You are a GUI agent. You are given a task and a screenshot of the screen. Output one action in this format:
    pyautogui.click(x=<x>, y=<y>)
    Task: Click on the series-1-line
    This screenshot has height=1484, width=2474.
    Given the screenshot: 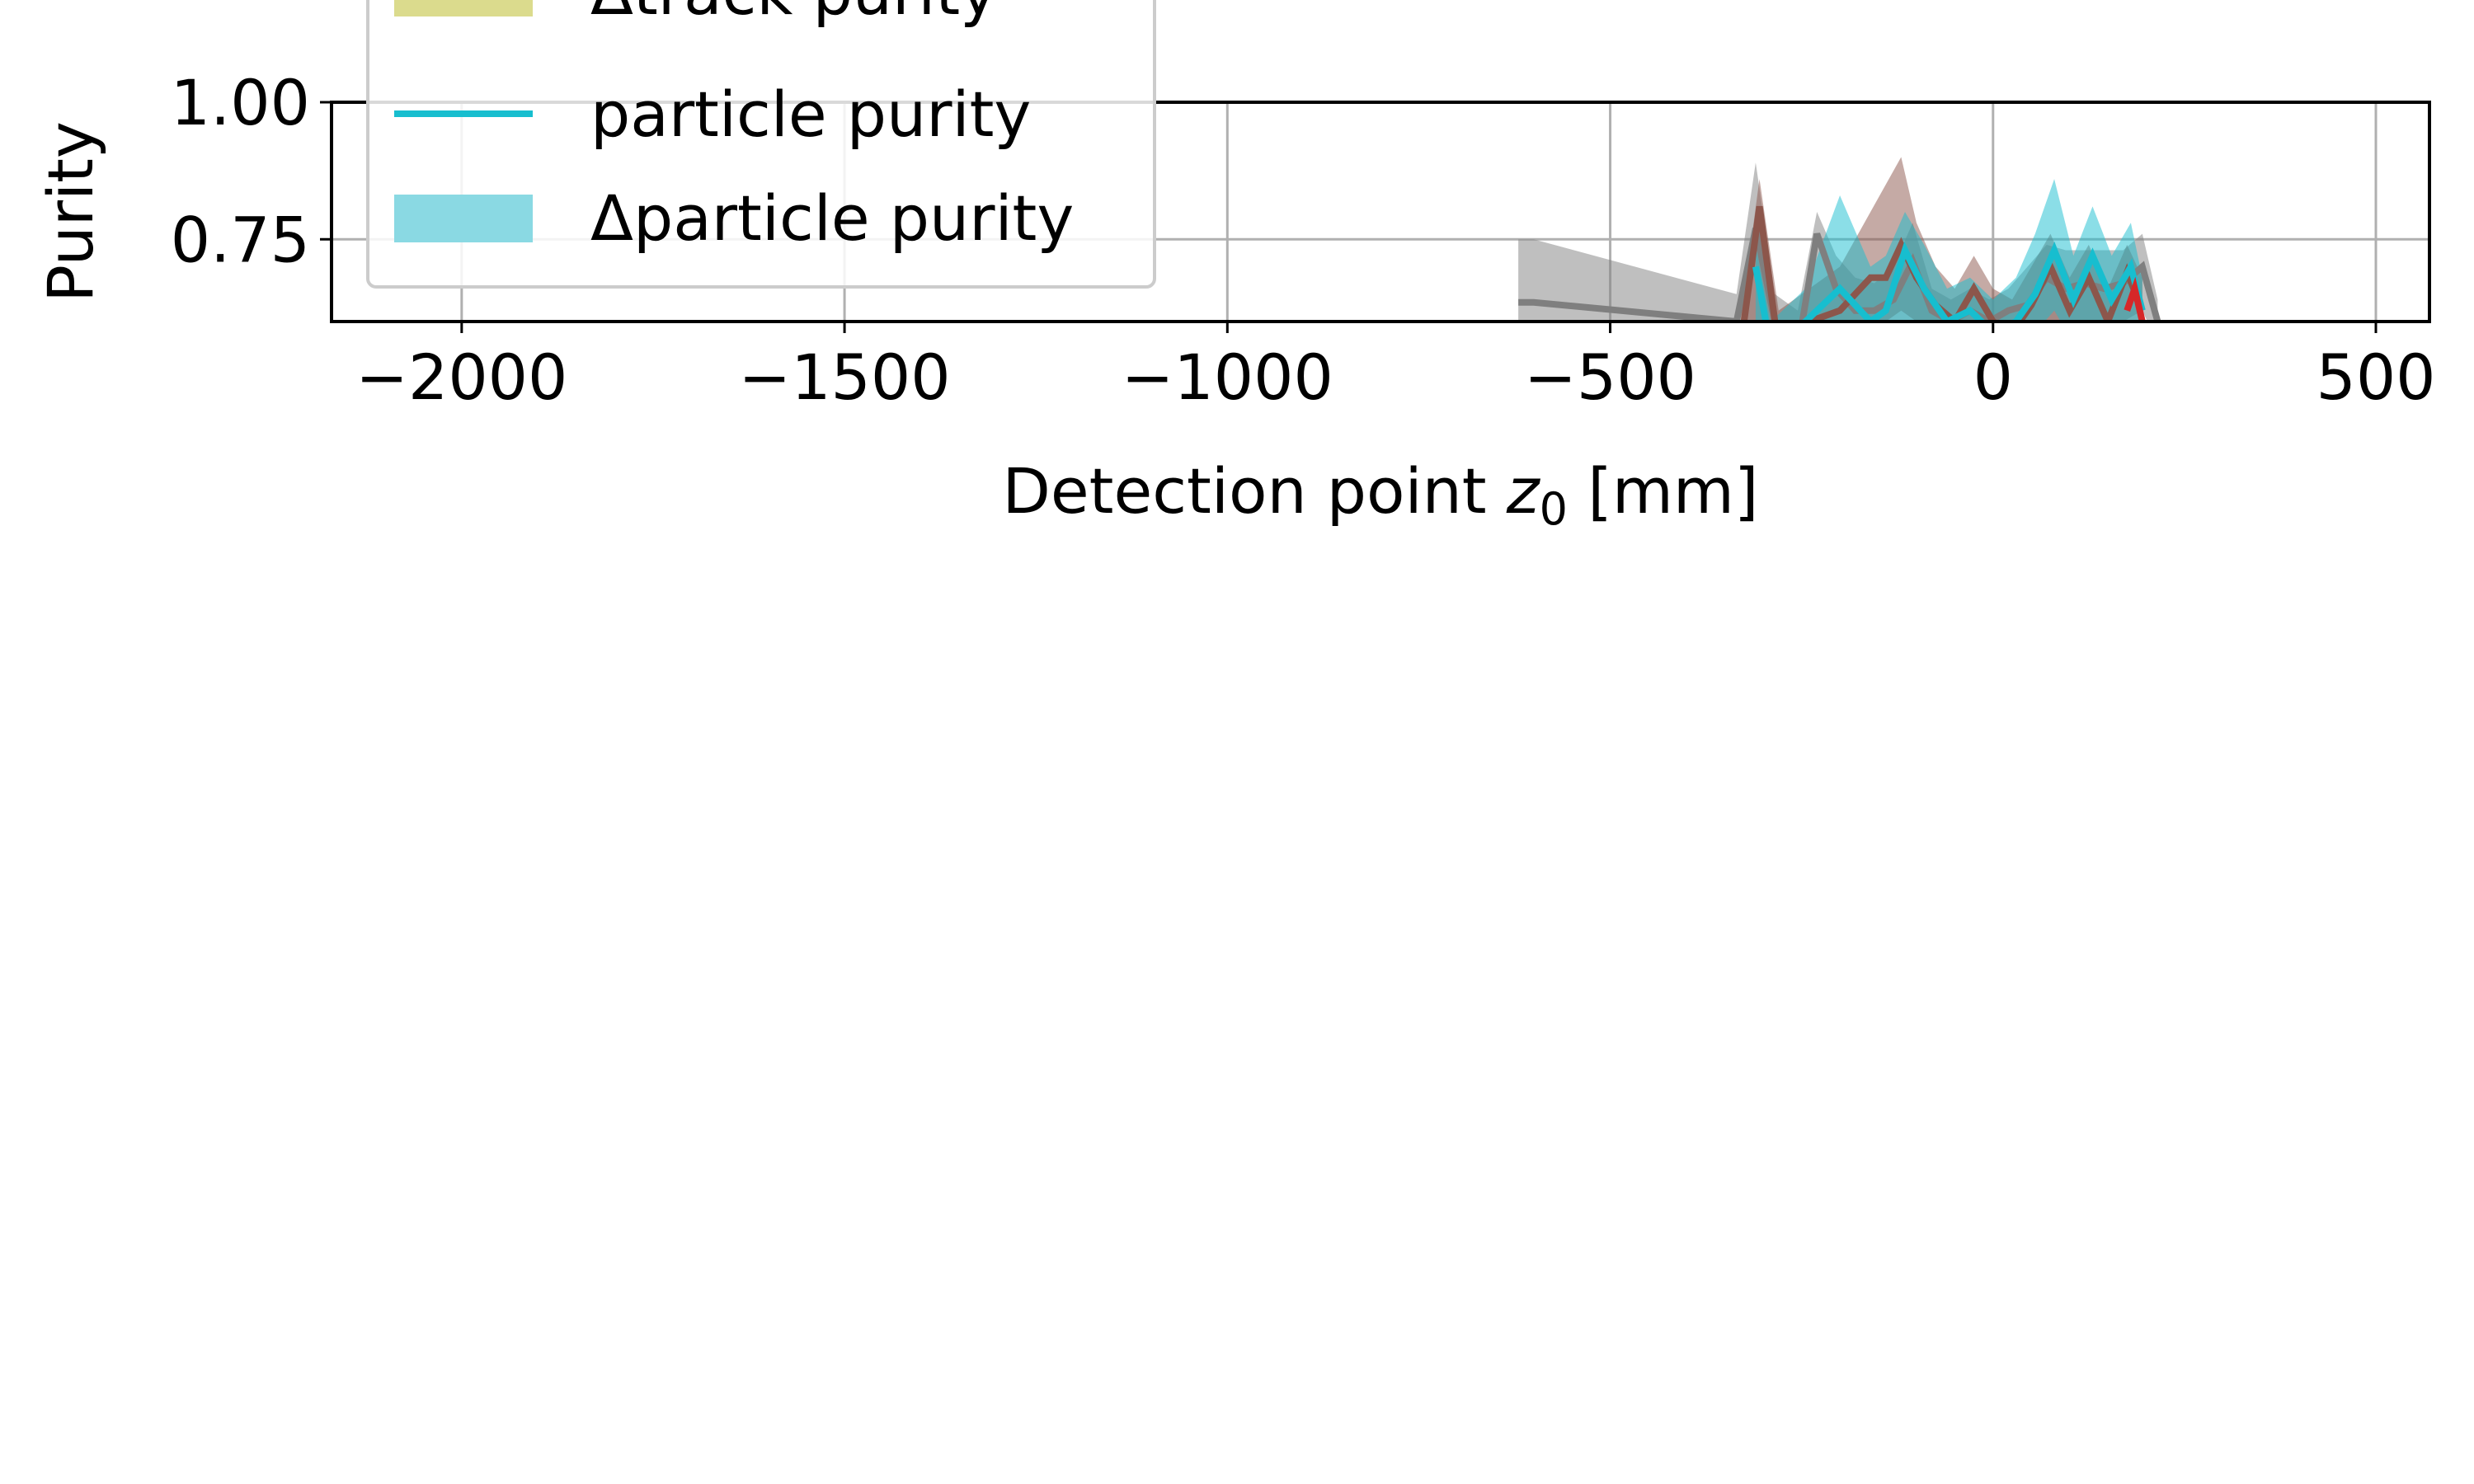 What is the action you would take?
    pyautogui.click(x=1943, y=263)
    